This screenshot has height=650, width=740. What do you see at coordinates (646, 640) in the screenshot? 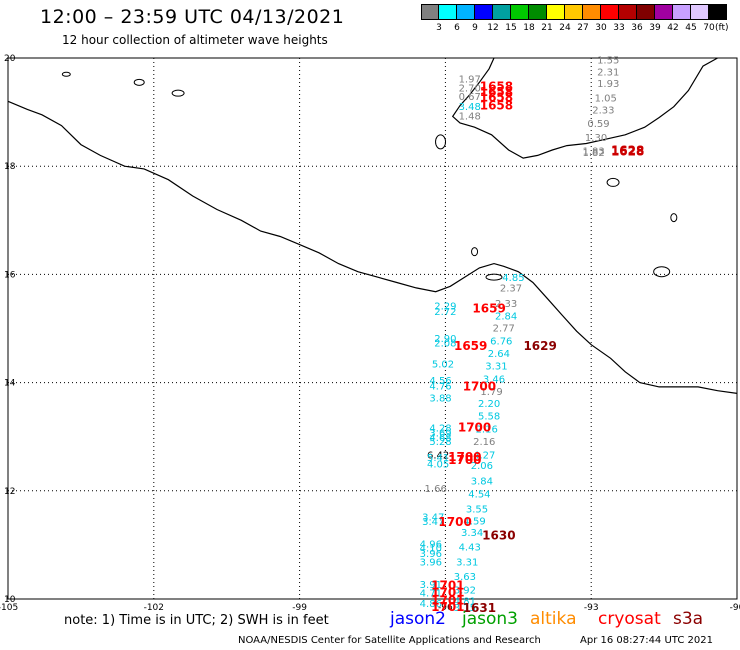
I see `generated-timestamp: Apr 16 08:27:44 UTC 2021` at bounding box center [646, 640].